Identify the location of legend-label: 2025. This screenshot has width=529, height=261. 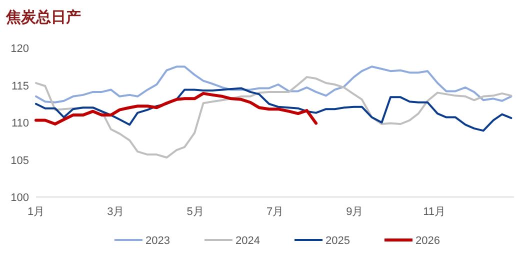
(338, 241).